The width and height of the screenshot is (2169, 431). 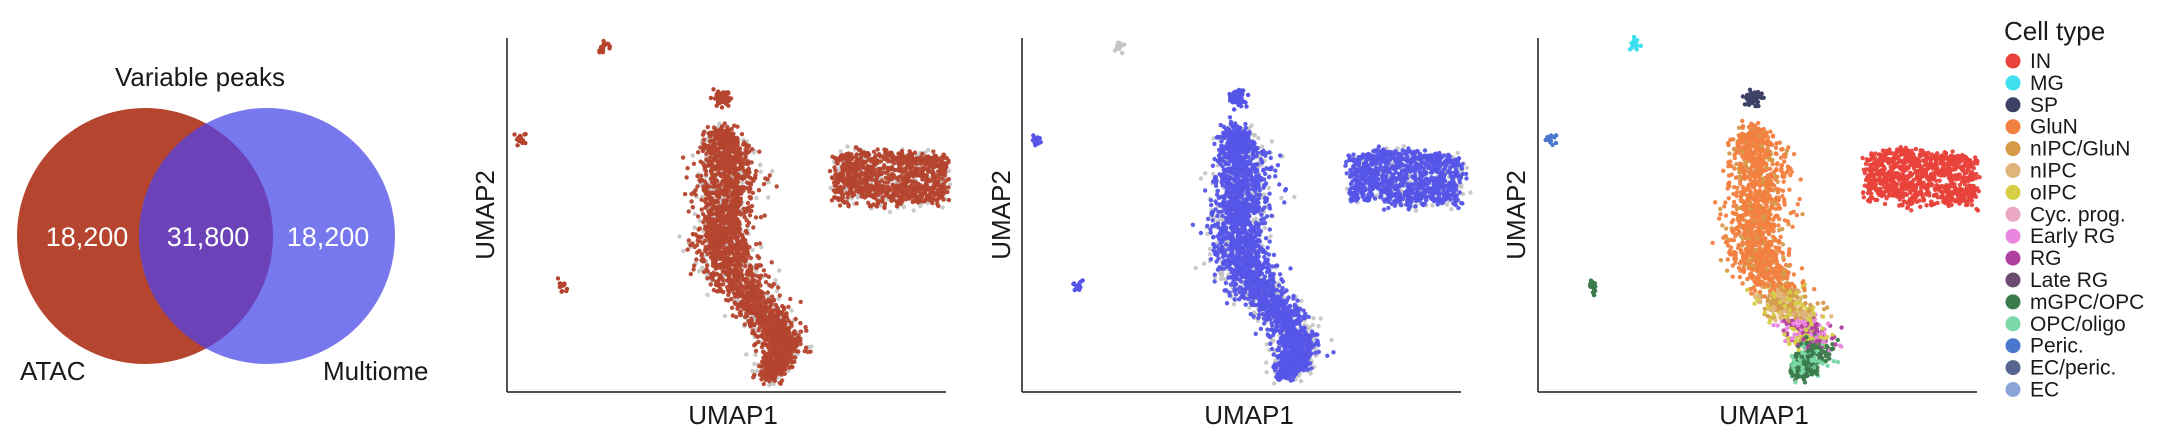 I want to click on y-axis-label-1: UMAP2, so click(x=485, y=215).